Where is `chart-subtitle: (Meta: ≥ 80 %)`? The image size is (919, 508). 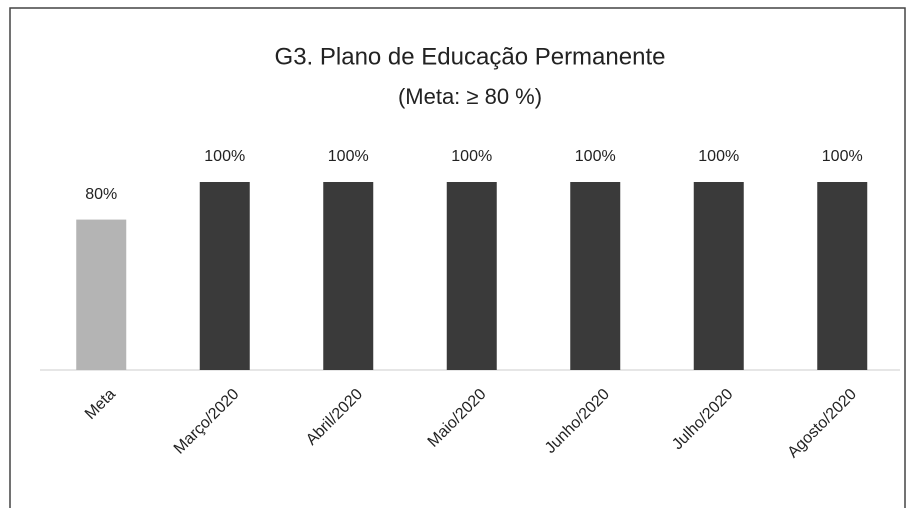 chart-subtitle: (Meta: ≥ 80 %) is located at coordinates (470, 96).